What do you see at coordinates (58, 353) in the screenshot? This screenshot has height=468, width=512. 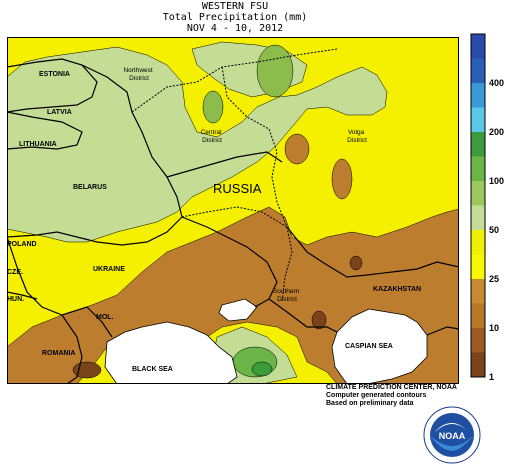 I see `label-romania: ROMANIA` at bounding box center [58, 353].